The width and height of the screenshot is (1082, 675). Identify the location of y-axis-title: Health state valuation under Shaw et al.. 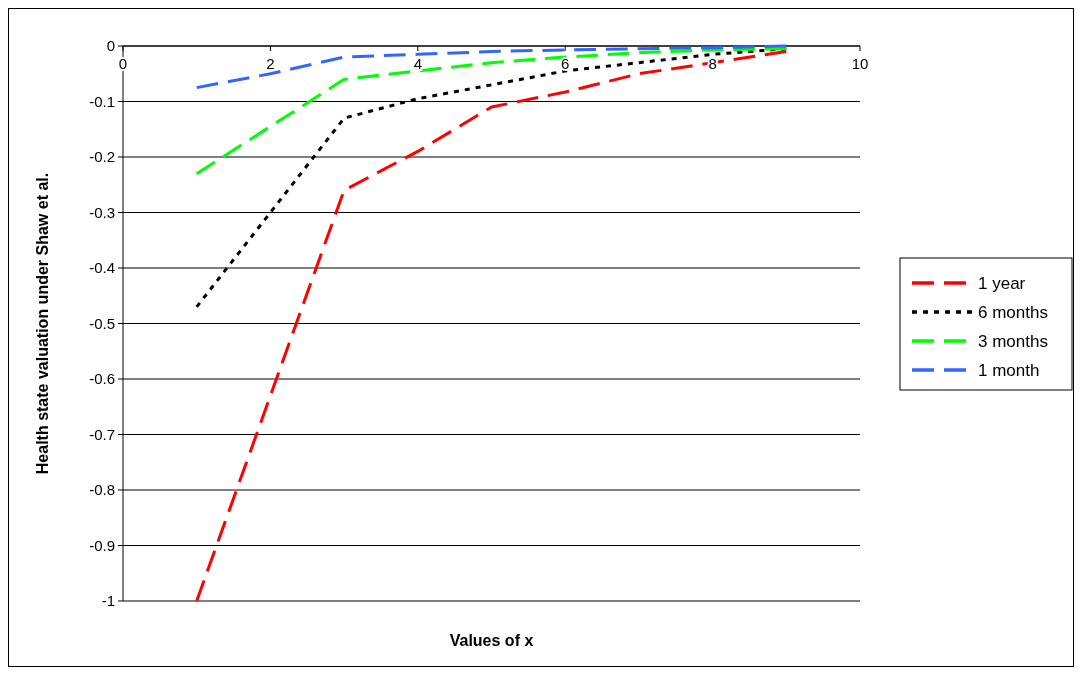
(42, 323).